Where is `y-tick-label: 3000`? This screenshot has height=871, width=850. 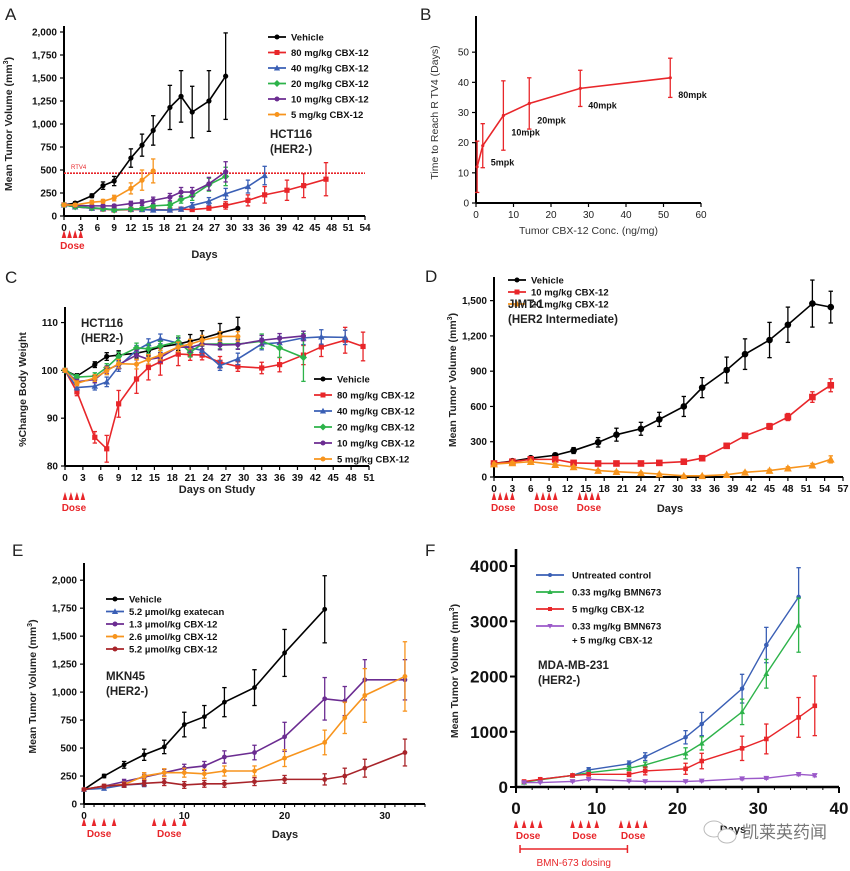 y-tick-label: 3000 is located at coordinates (489, 621).